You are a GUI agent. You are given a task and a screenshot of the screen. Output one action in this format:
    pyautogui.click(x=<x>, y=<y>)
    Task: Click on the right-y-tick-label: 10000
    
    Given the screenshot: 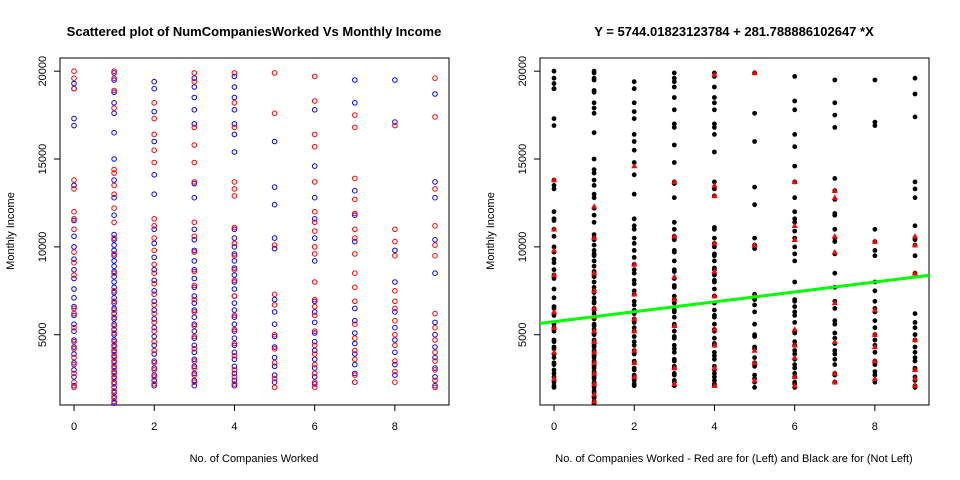 What is the action you would take?
    pyautogui.click(x=523, y=247)
    